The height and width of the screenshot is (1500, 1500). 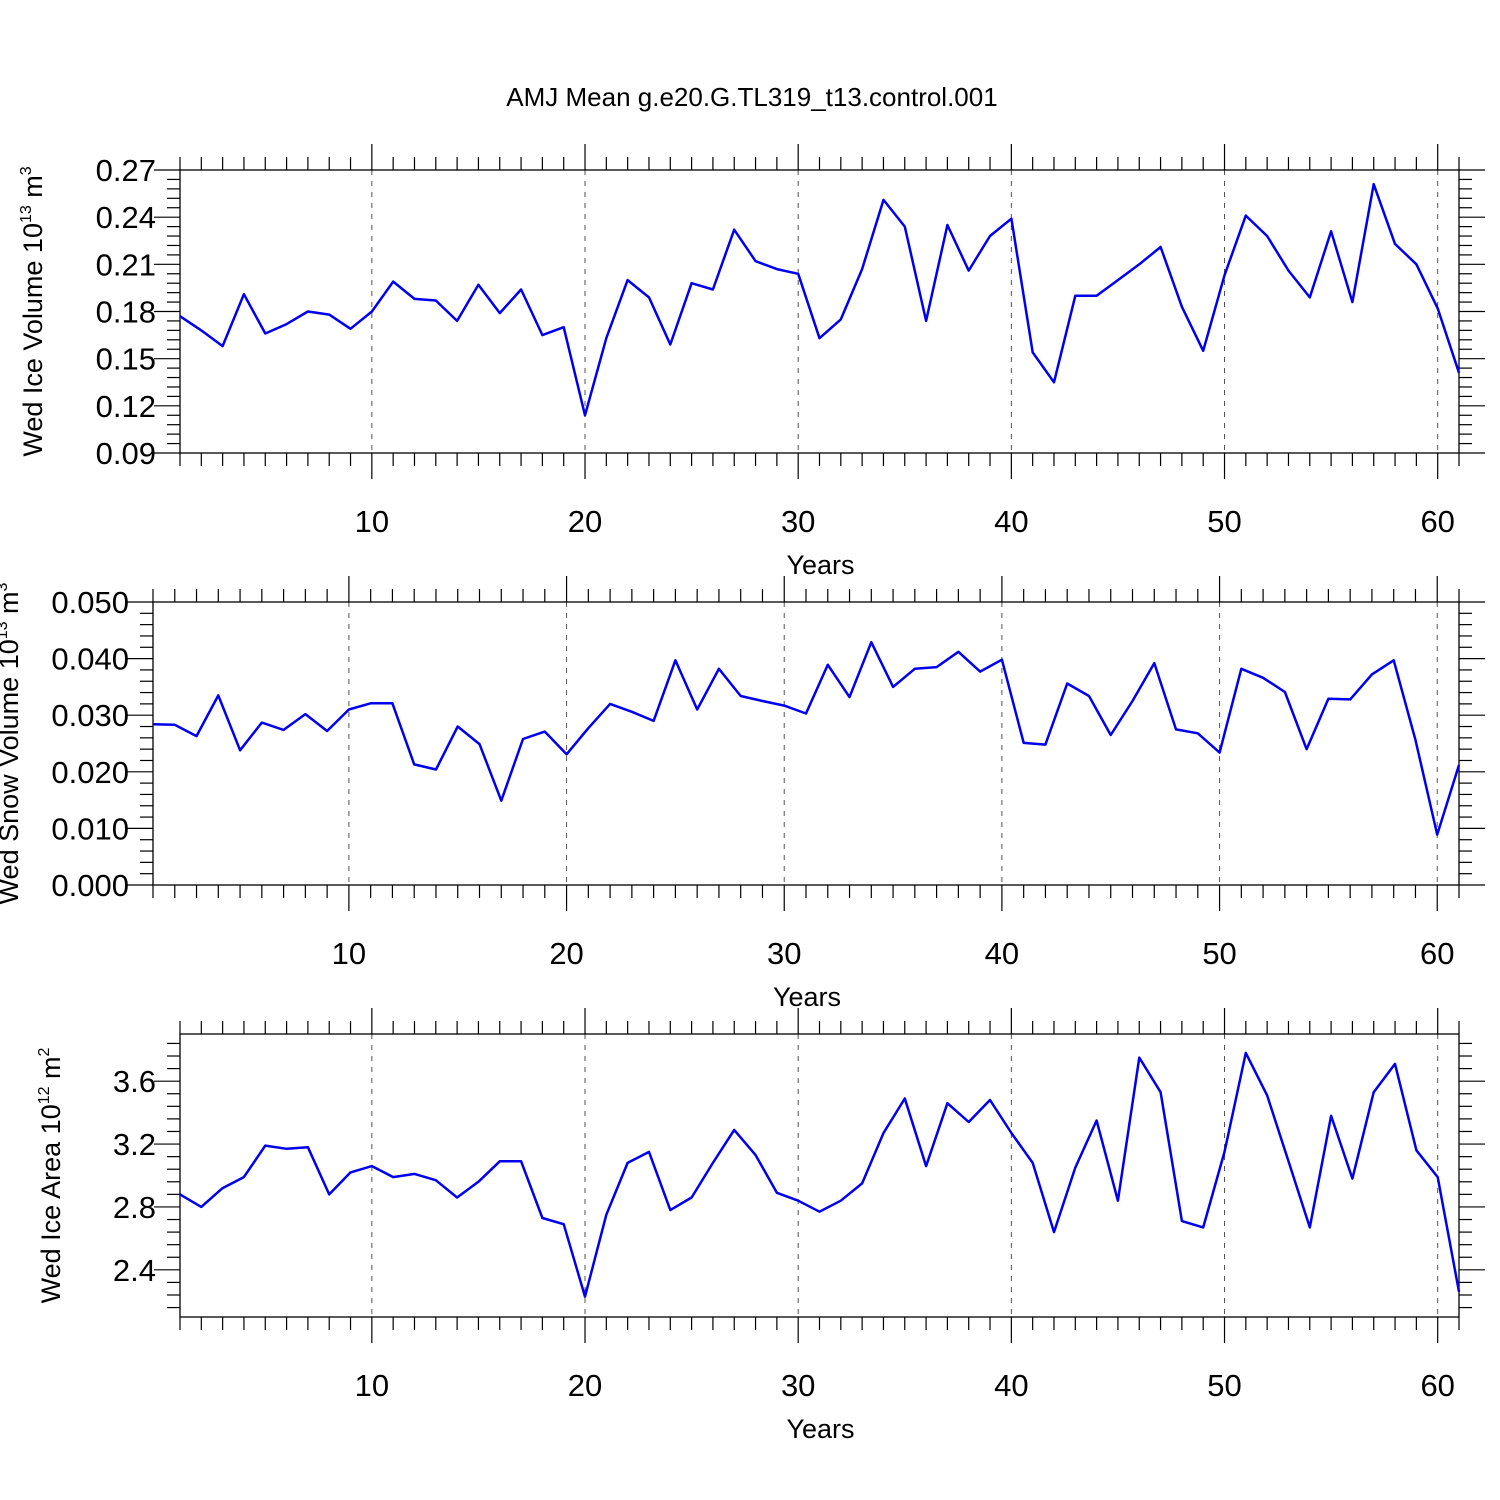 What do you see at coordinates (90, 828) in the screenshot?
I see `y-tick-label: 0.010` at bounding box center [90, 828].